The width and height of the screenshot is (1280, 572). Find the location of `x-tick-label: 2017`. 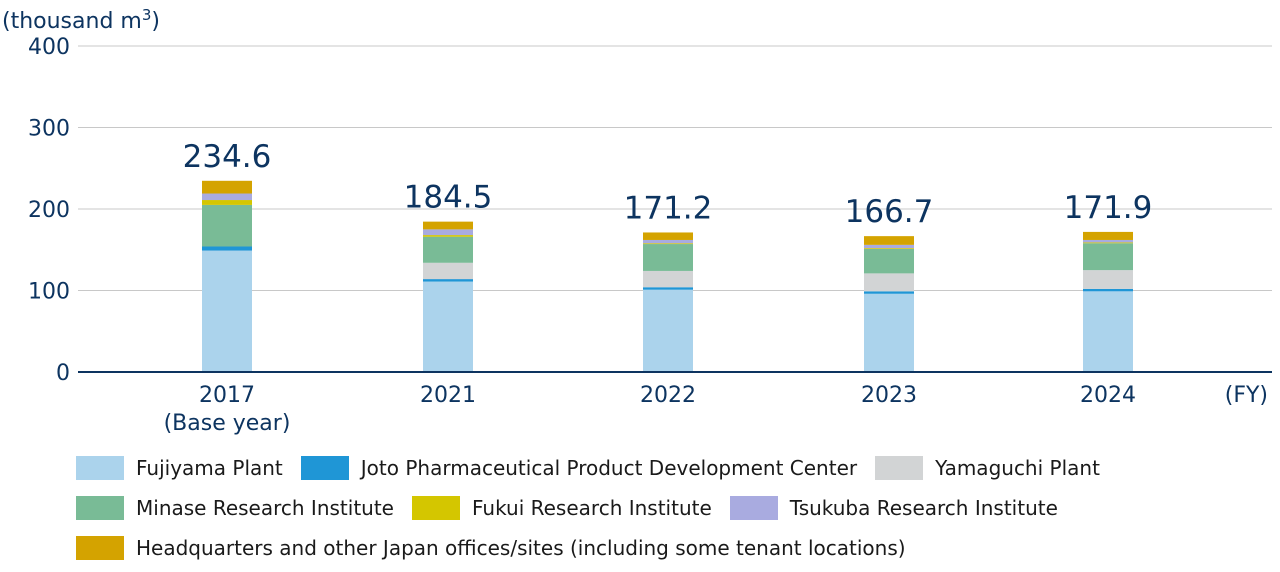

x-tick-label: 2017 is located at coordinates (227, 395).